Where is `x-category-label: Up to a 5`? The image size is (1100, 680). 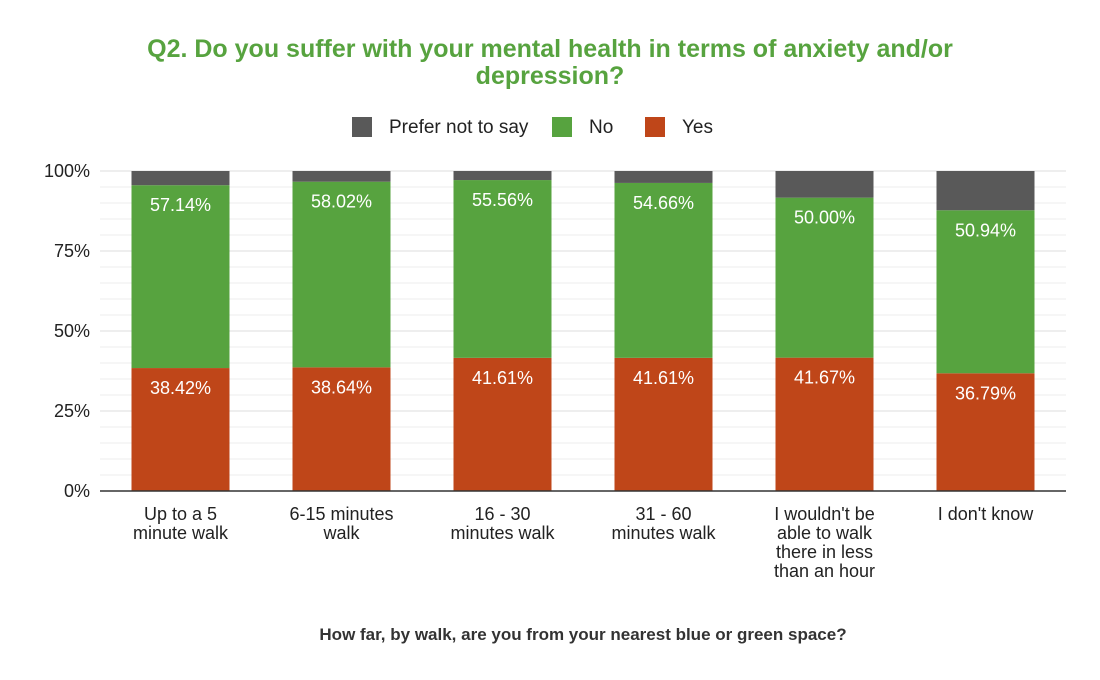
x-category-label: Up to a 5 is located at coordinates (180, 514).